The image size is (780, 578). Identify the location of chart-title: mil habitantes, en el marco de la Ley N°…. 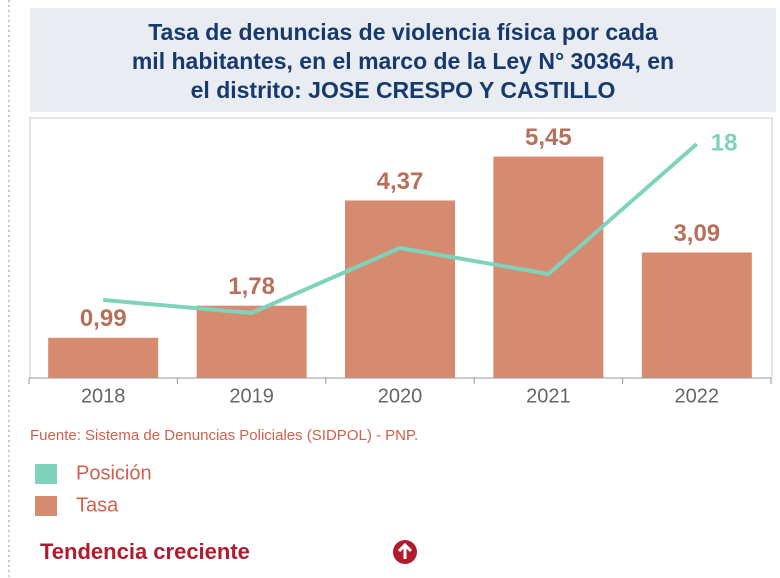
(403, 61).